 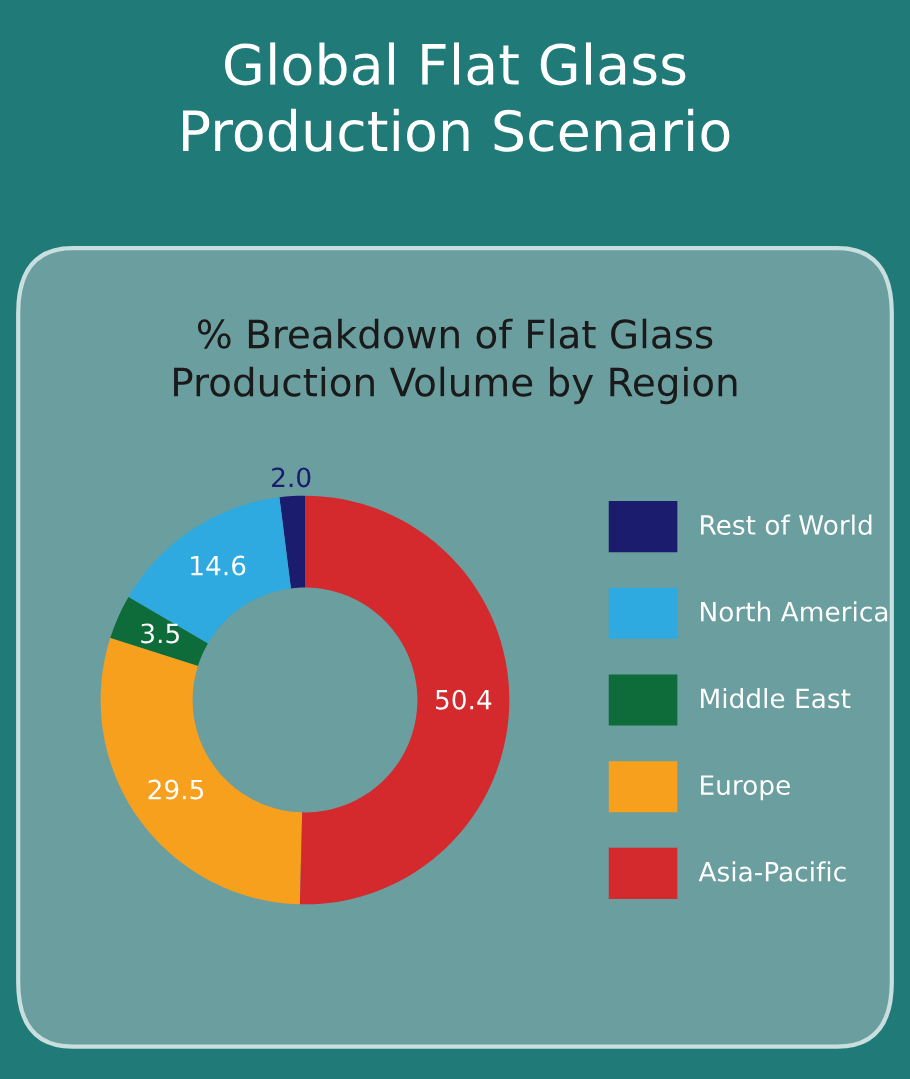 I want to click on legend-label: North America, so click(x=794, y=611).